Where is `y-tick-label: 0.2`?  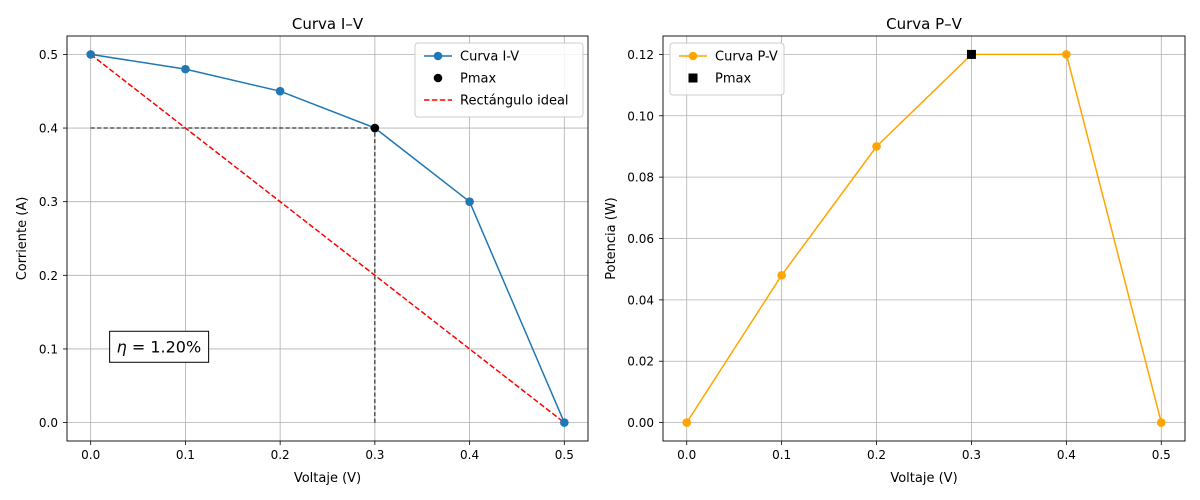
y-tick-label: 0.2 is located at coordinates (48, 276).